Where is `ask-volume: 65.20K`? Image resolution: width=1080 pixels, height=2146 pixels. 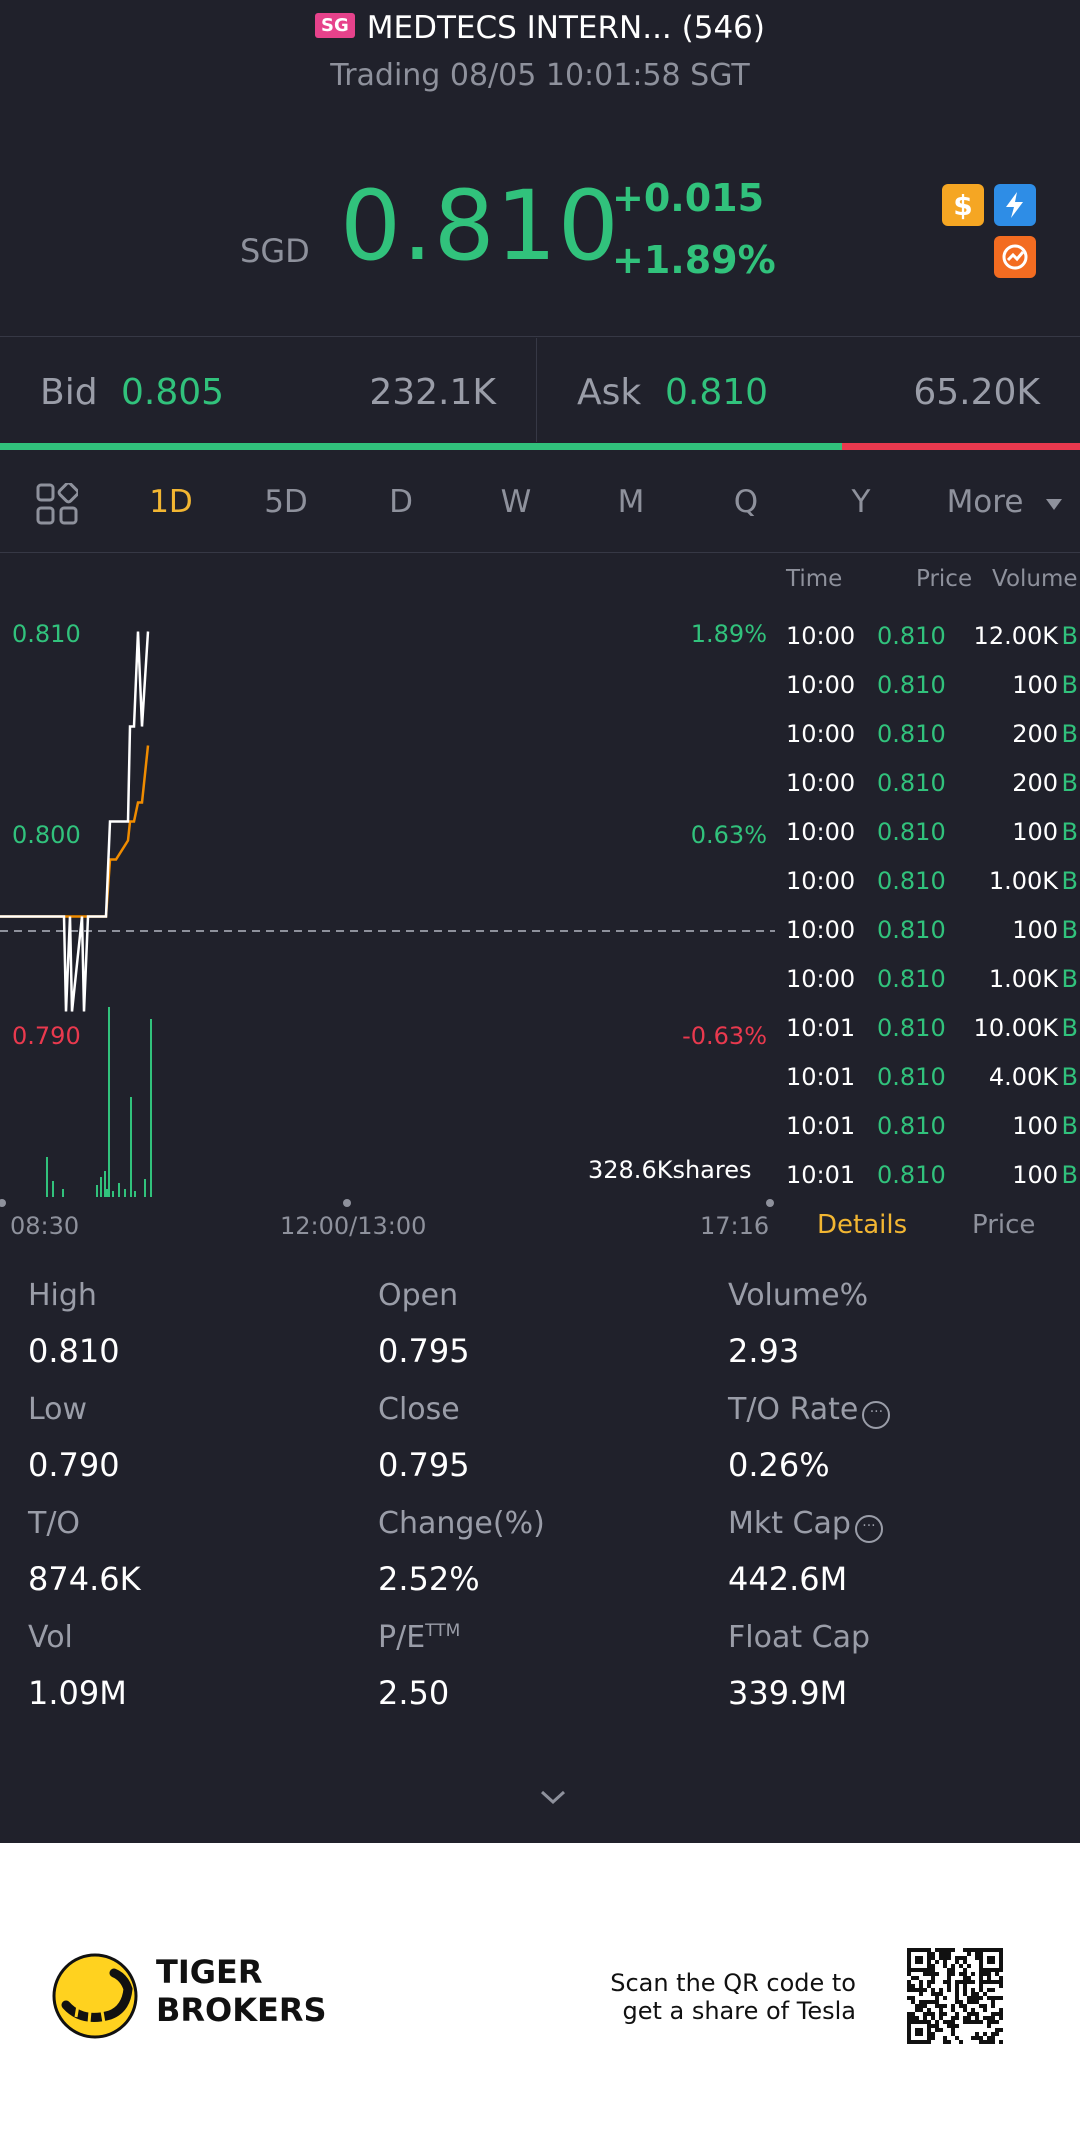 ask-volume: 65.20K is located at coordinates (976, 392).